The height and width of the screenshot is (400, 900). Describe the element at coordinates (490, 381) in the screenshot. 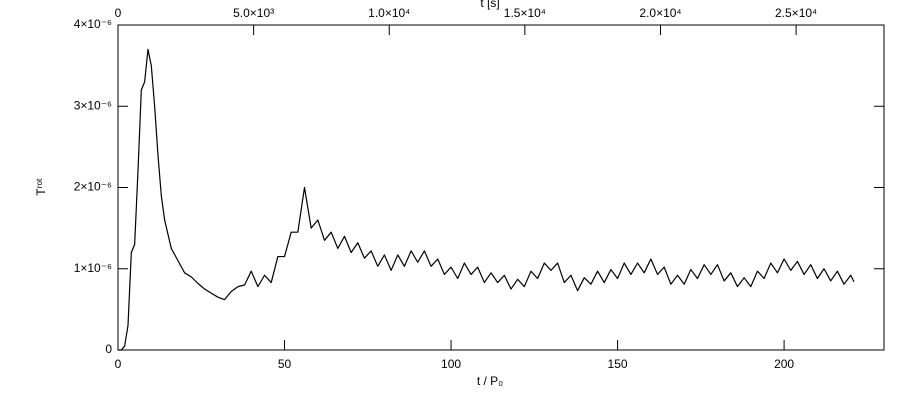

I see `x-axis-label: t / P₀` at that location.